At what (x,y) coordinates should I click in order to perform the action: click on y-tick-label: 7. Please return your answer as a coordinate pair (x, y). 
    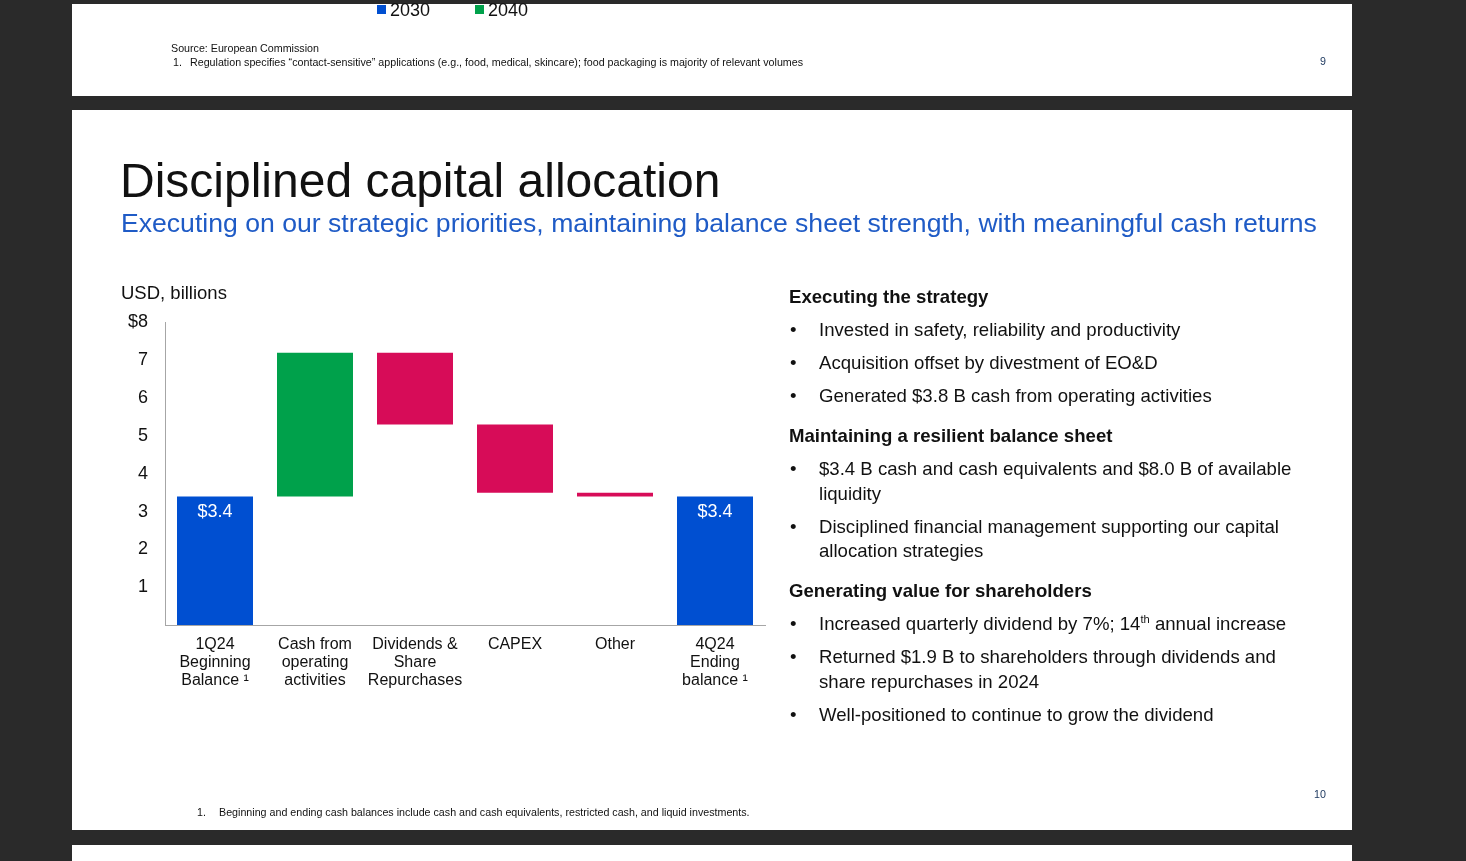
    Looking at the image, I should click on (142, 359).